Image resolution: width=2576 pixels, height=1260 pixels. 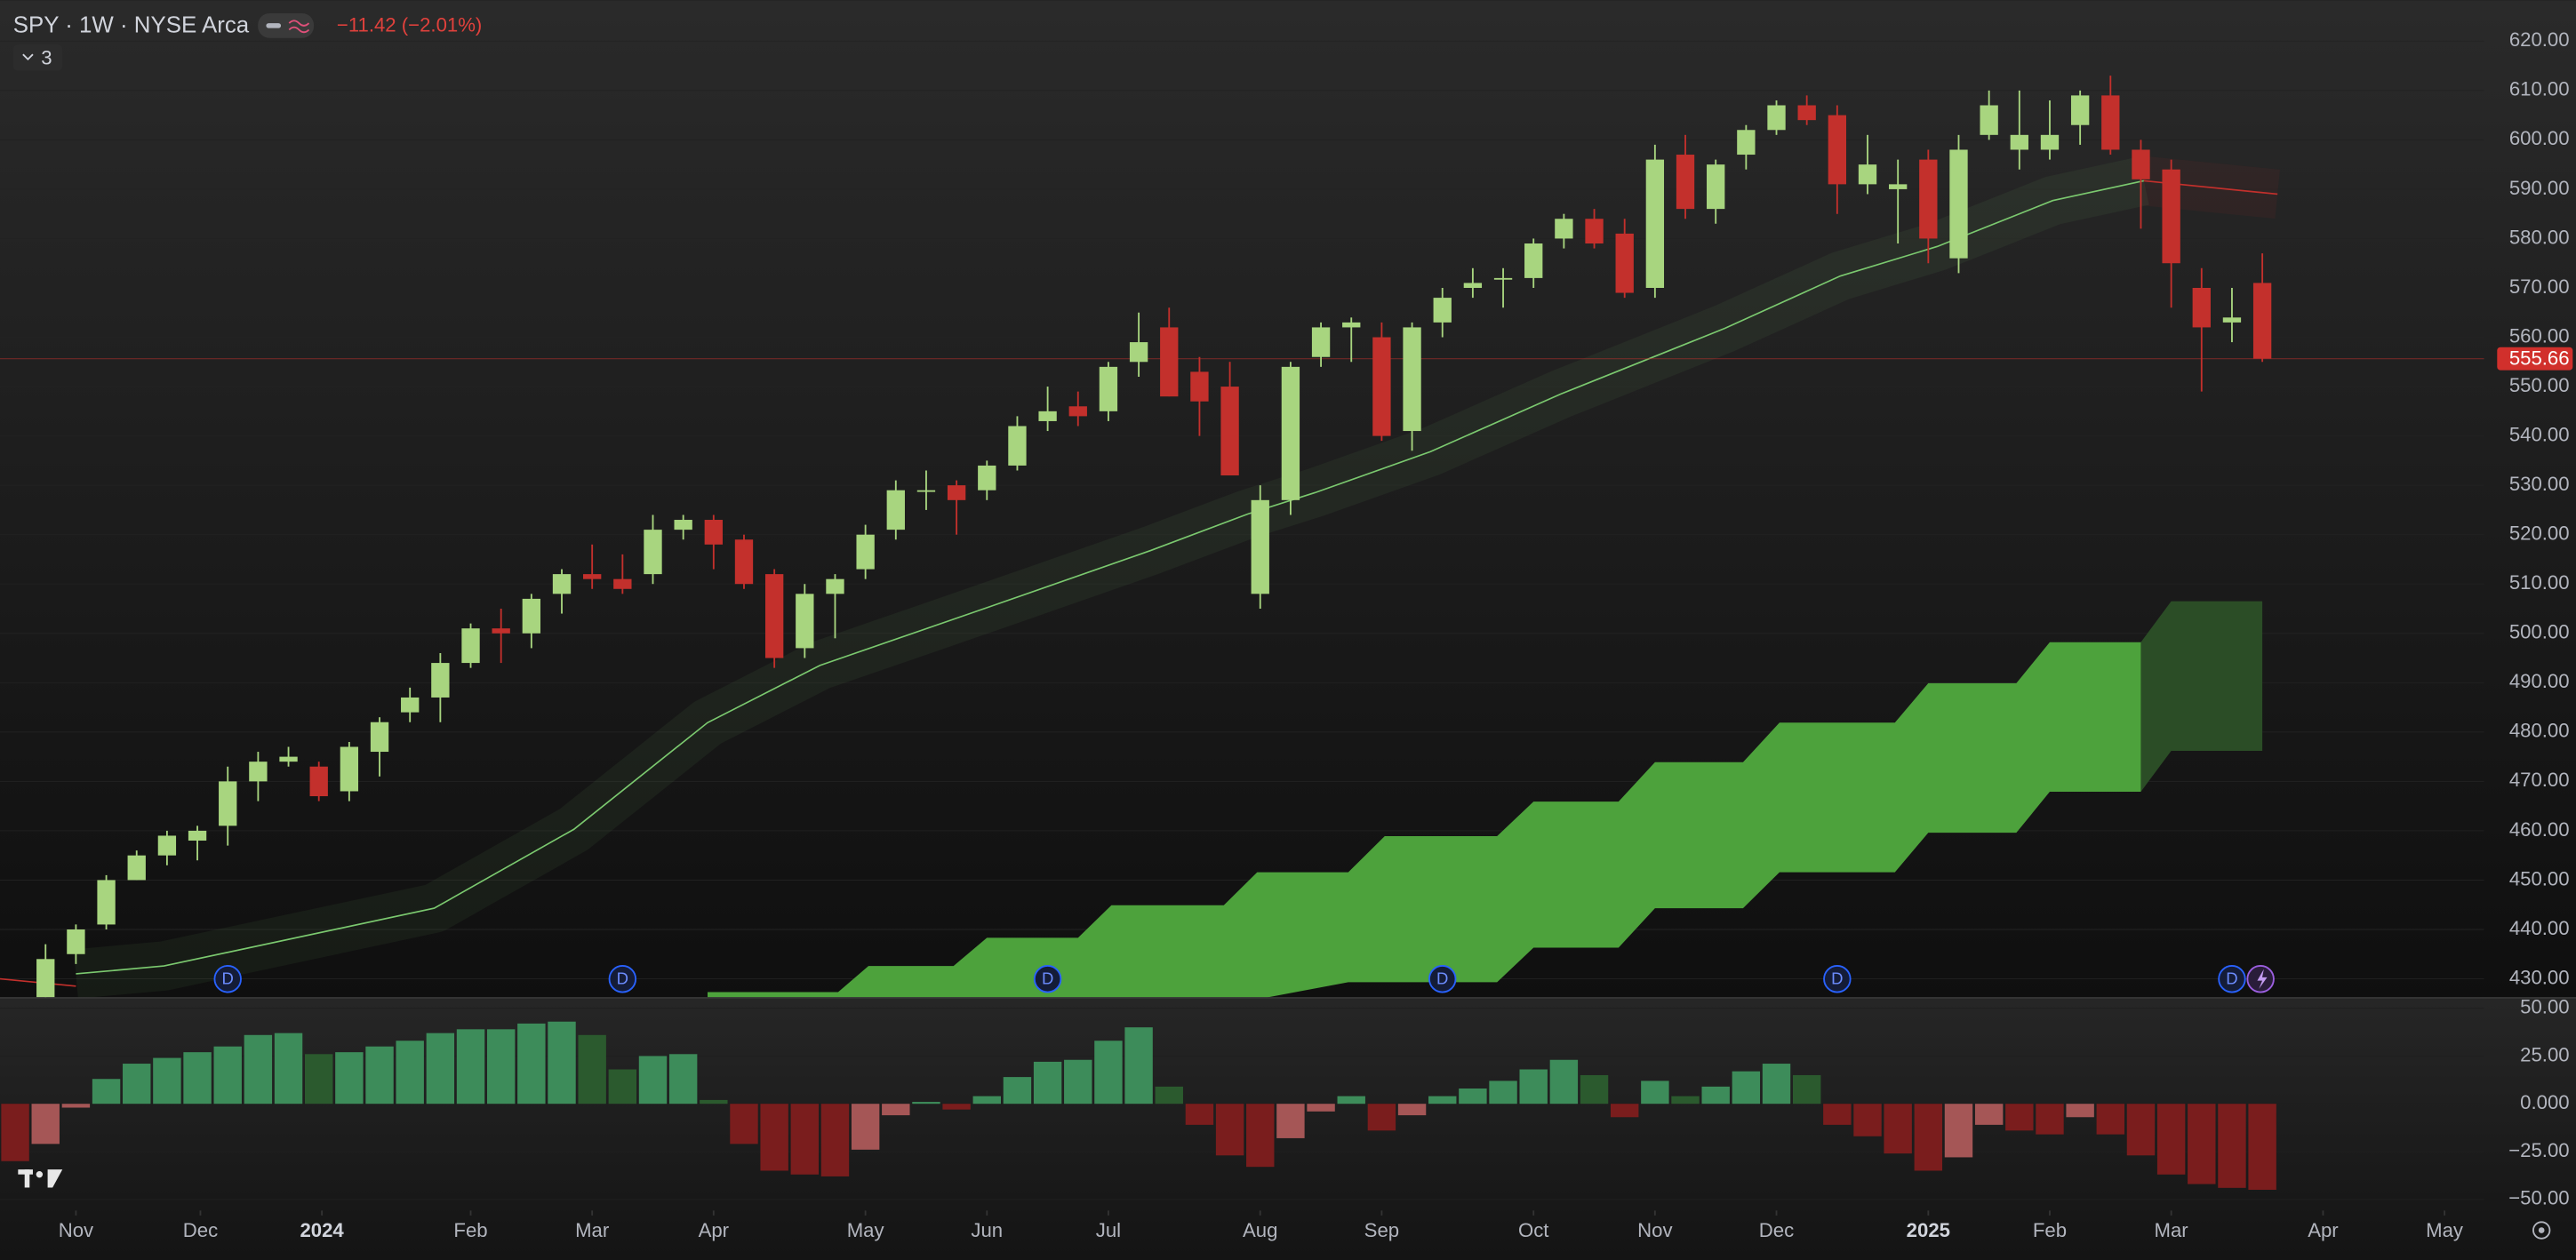 I want to click on x-tick-label: Apr, so click(x=2323, y=1230).